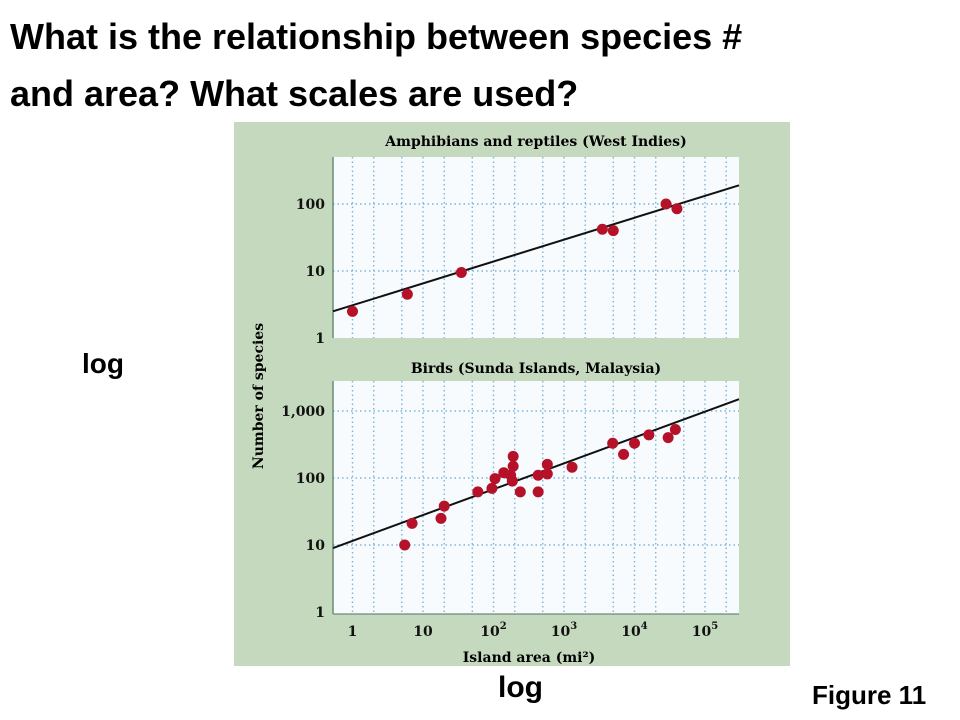 Image resolution: width=960 pixels, height=720 pixels. Describe the element at coordinates (294, 93) in the screenshot. I see `slide-title-line-2: and area? What scales are used?` at that location.